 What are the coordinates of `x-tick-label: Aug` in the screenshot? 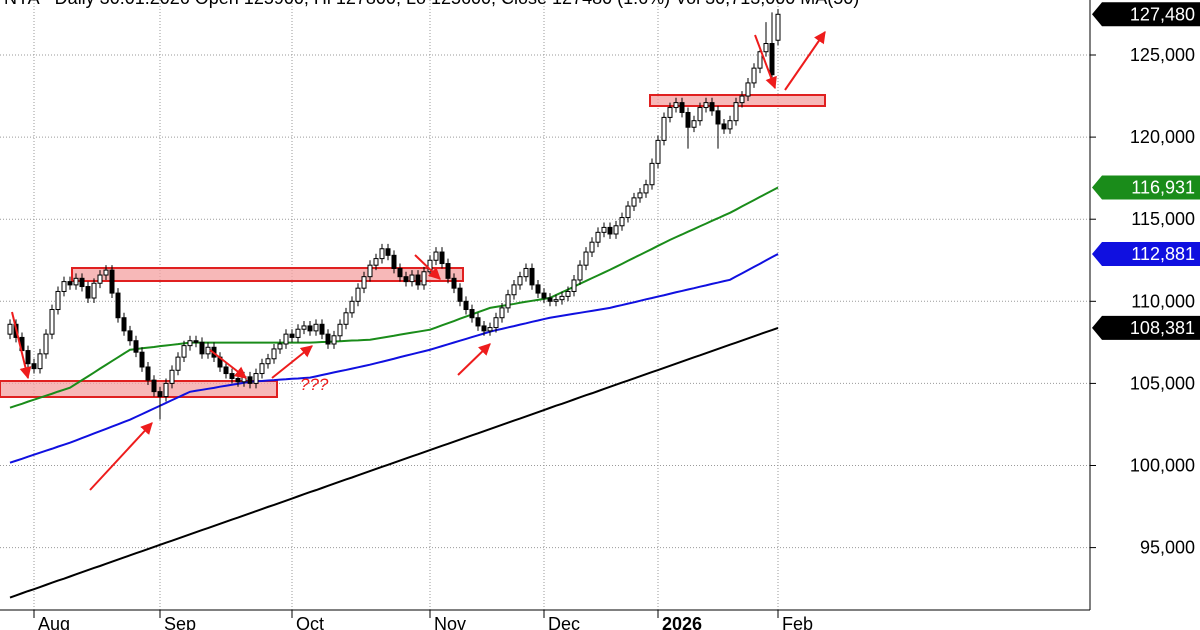 It's located at (54, 622).